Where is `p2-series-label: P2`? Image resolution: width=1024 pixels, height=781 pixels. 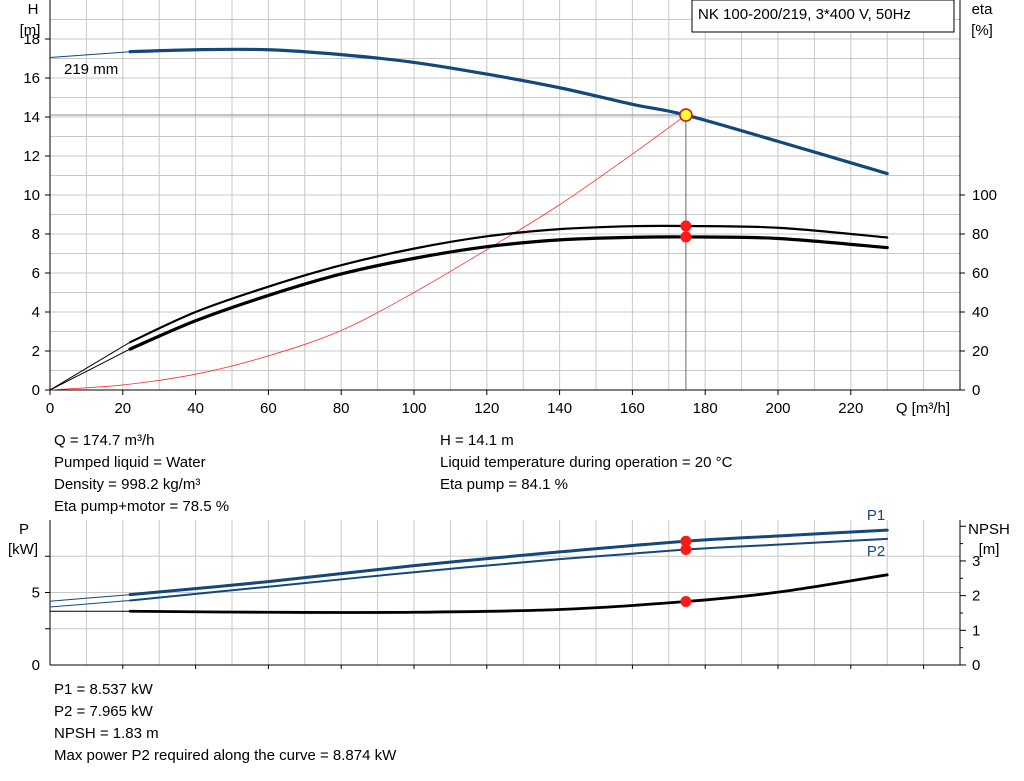 p2-series-label: P2 is located at coordinates (876, 551).